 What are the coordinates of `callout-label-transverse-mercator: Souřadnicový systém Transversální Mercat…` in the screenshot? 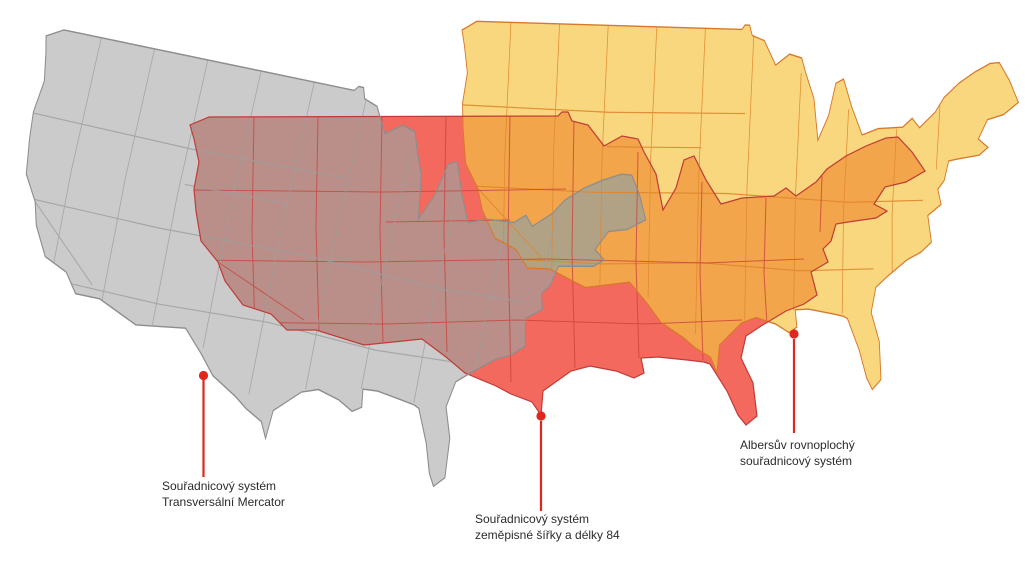 It's located at (223, 494).